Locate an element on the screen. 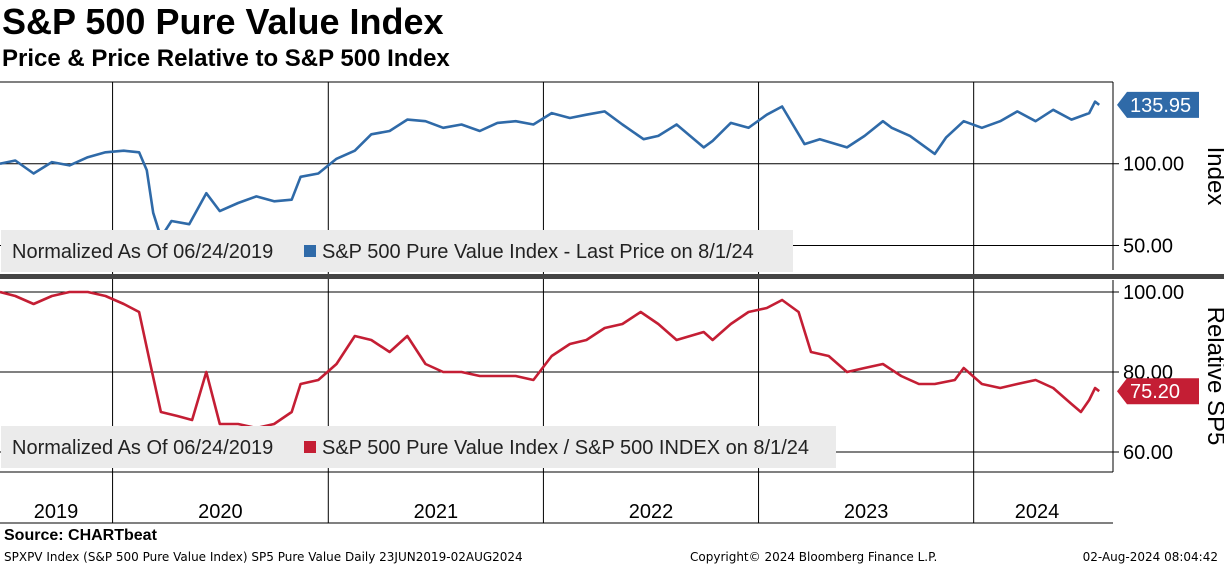  price-last-value-tag is located at coordinates (1158, 104).